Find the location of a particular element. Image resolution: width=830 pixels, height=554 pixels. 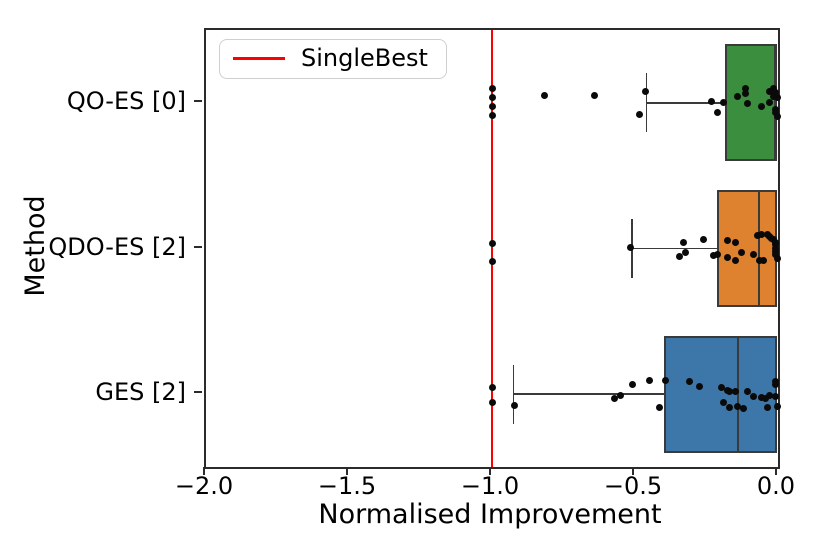

singlebest-reference-line is located at coordinates (492, 248).